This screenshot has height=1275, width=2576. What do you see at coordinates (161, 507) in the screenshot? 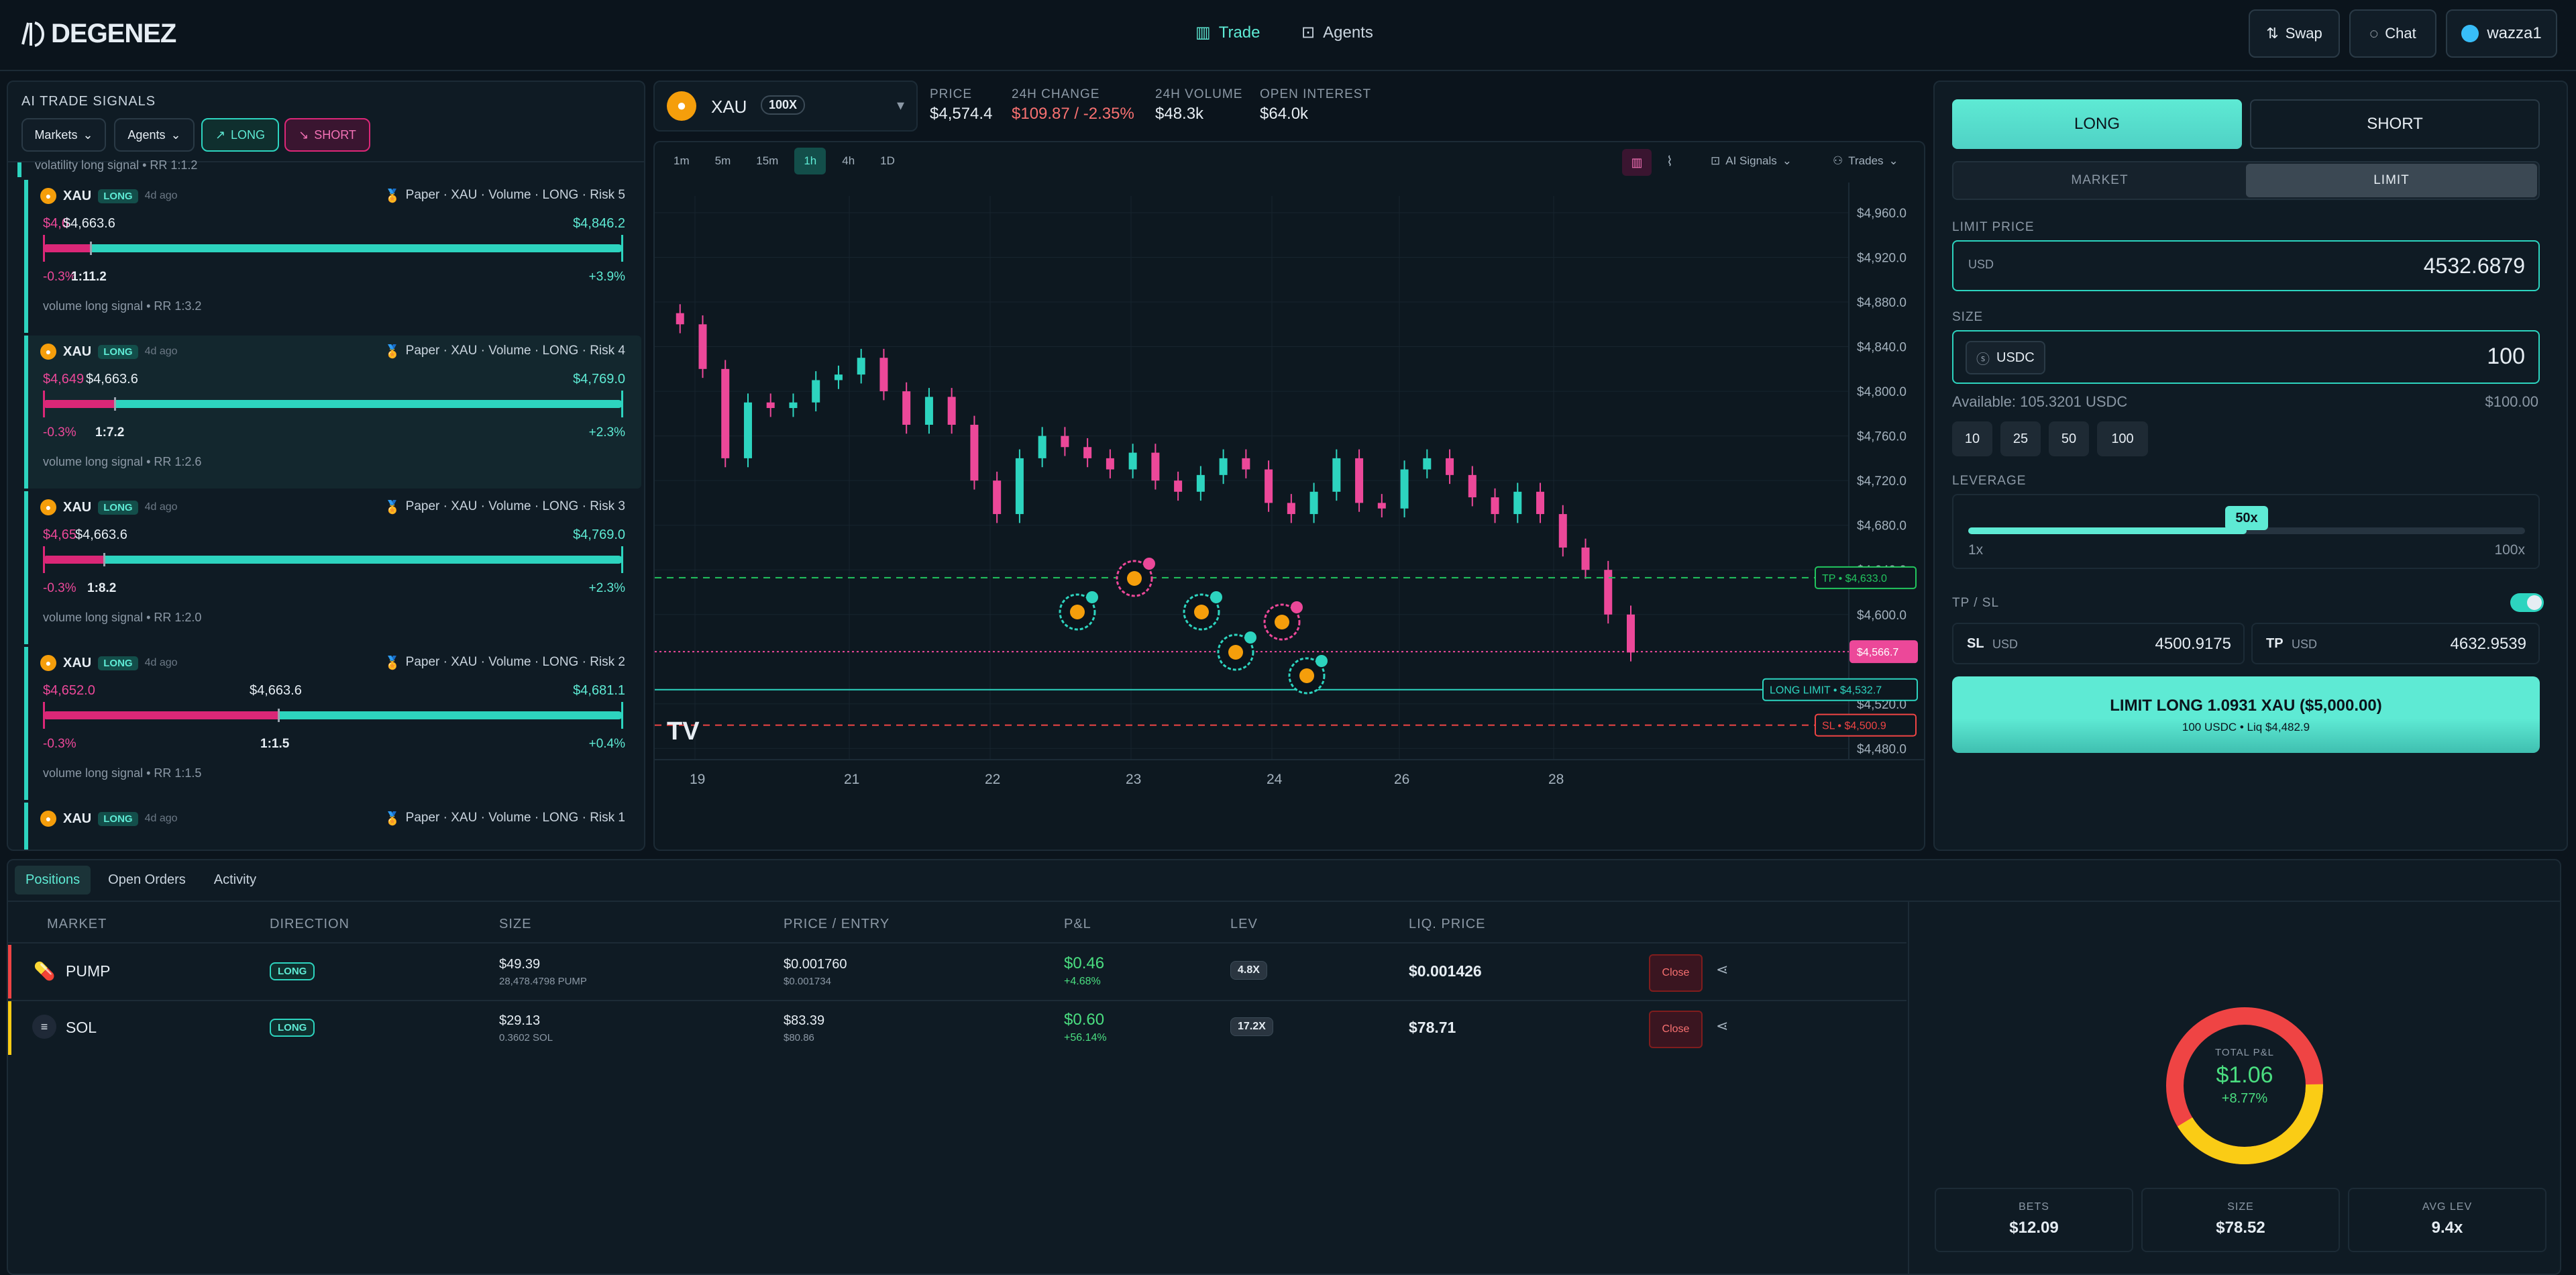
I see `signal-age: 4d ago` at bounding box center [161, 507].